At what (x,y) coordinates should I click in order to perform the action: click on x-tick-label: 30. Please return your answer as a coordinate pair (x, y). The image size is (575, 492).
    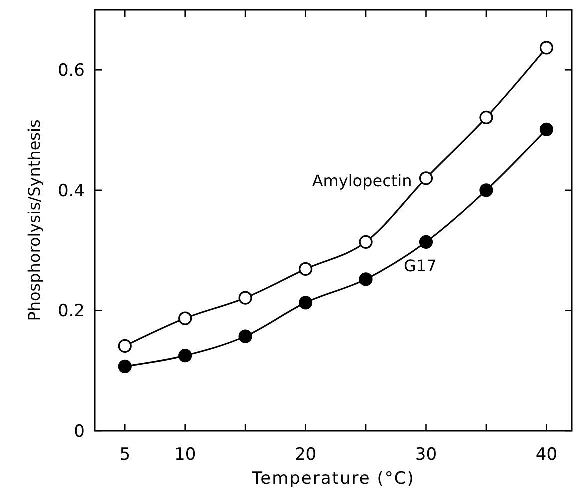
    Looking at the image, I should click on (426, 455).